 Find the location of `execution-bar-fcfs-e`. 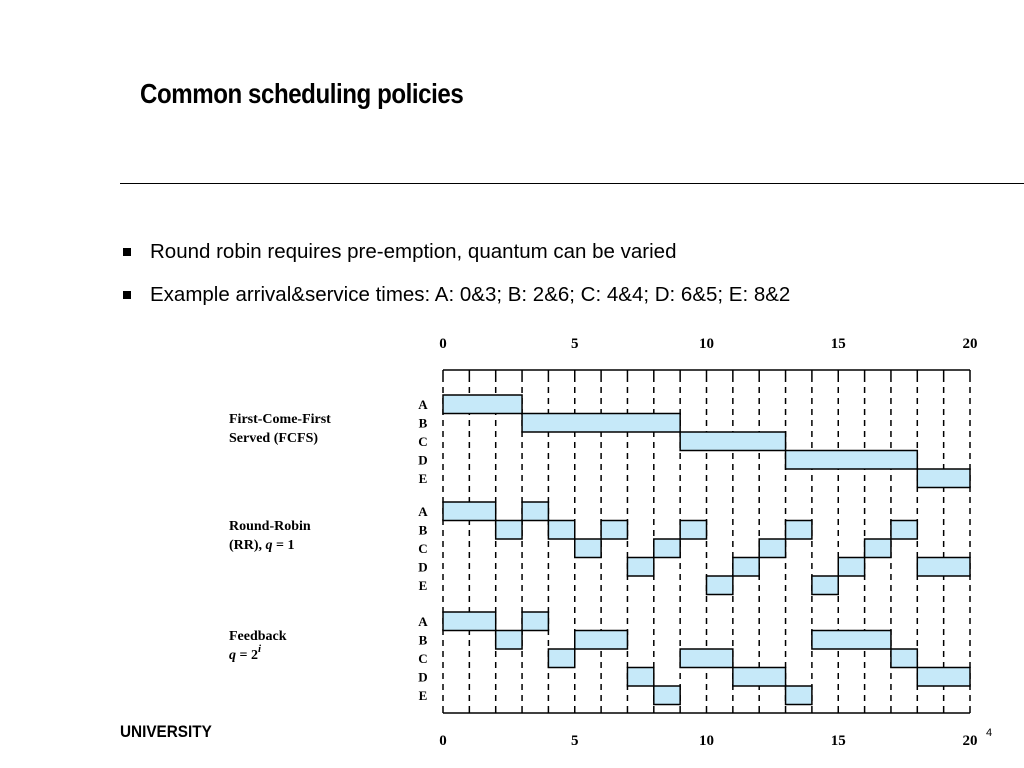

execution-bar-fcfs-e is located at coordinates (943, 478).